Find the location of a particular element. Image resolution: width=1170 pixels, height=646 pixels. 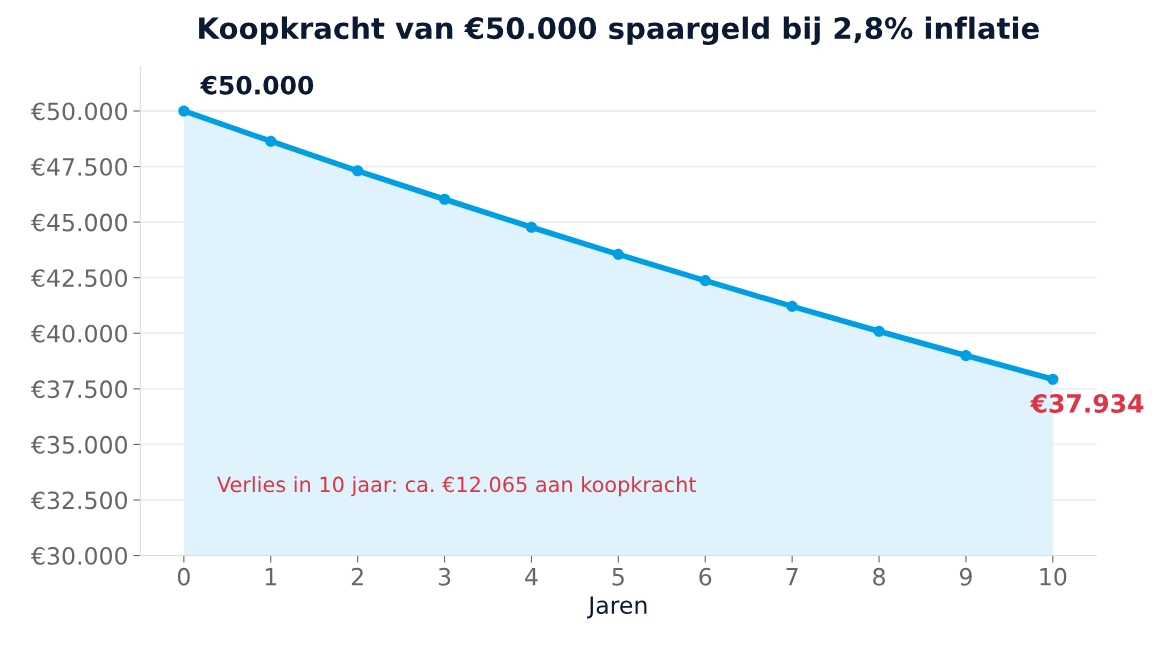

x-tick-label: 10 is located at coordinates (1053, 576).